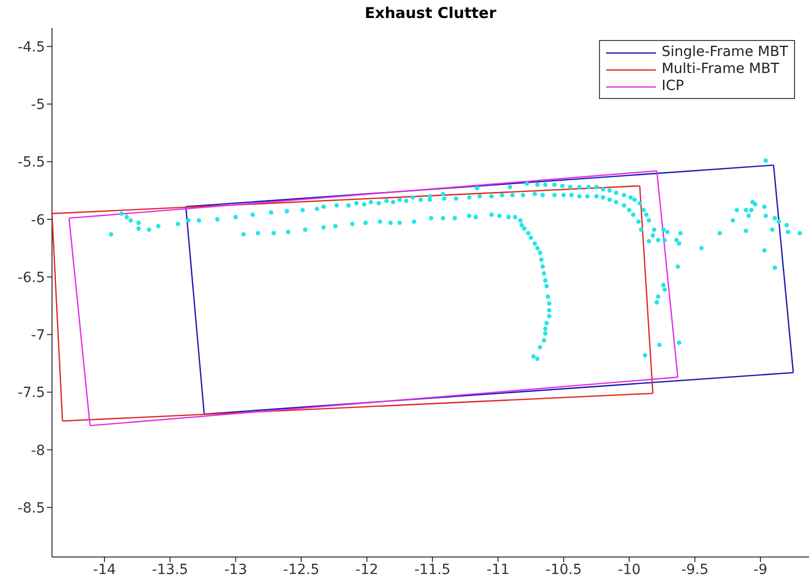 Image resolution: width=809 pixels, height=585 pixels. I want to click on x-tick-label: -10.5, so click(564, 570).